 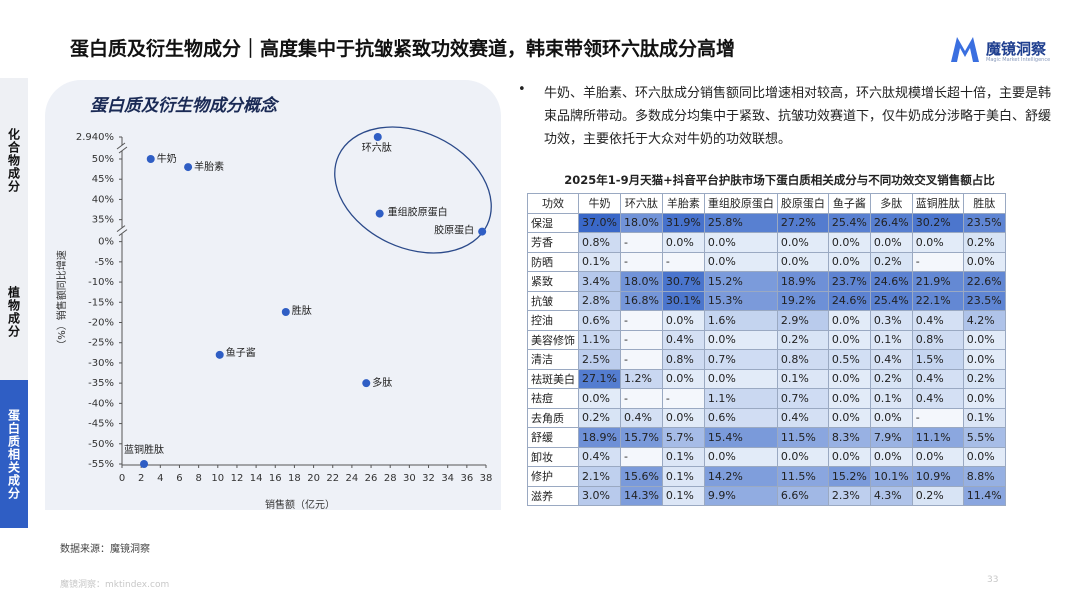 What do you see at coordinates (14, 160) in the screenshot?
I see `sidebar-tab: 化合物成分` at bounding box center [14, 160].